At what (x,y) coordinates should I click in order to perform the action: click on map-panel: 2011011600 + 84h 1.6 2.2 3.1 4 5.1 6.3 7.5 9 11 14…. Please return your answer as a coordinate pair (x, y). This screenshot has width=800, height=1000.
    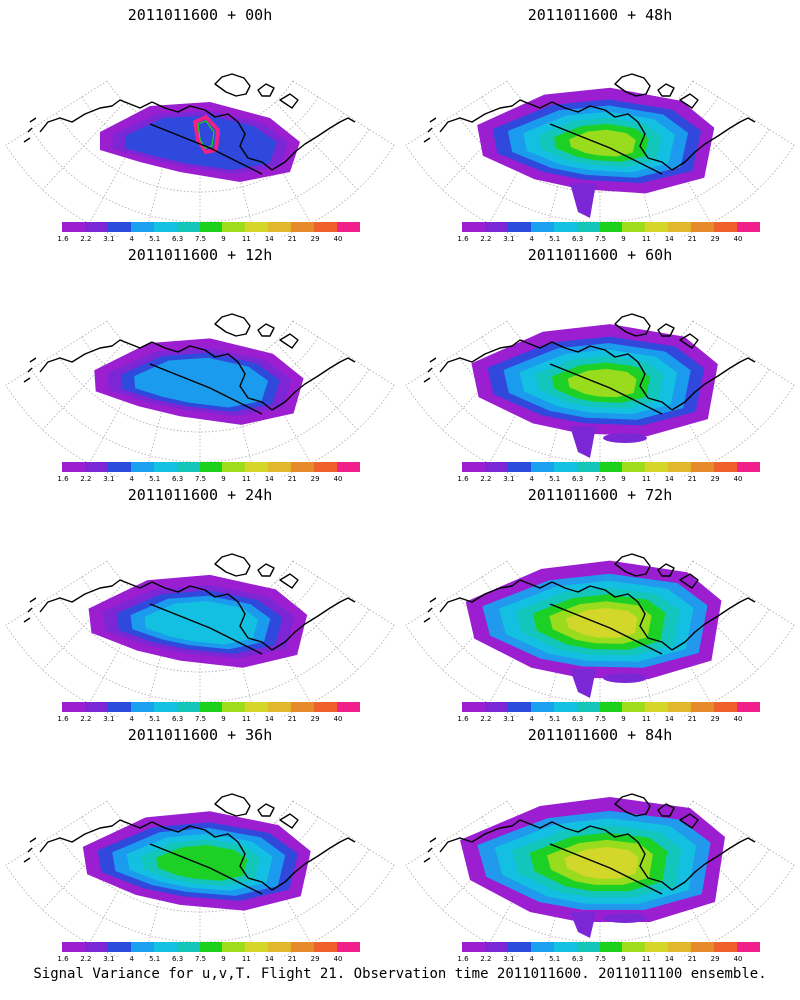
    Looking at the image, I should click on (600, 841).